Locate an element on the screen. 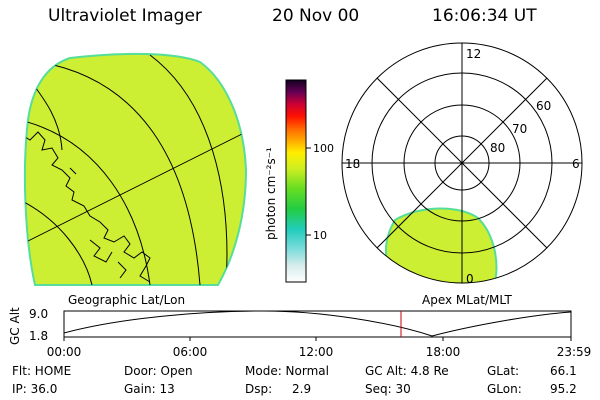  timeline-xtick-1800: 18:00 is located at coordinates (443, 352).